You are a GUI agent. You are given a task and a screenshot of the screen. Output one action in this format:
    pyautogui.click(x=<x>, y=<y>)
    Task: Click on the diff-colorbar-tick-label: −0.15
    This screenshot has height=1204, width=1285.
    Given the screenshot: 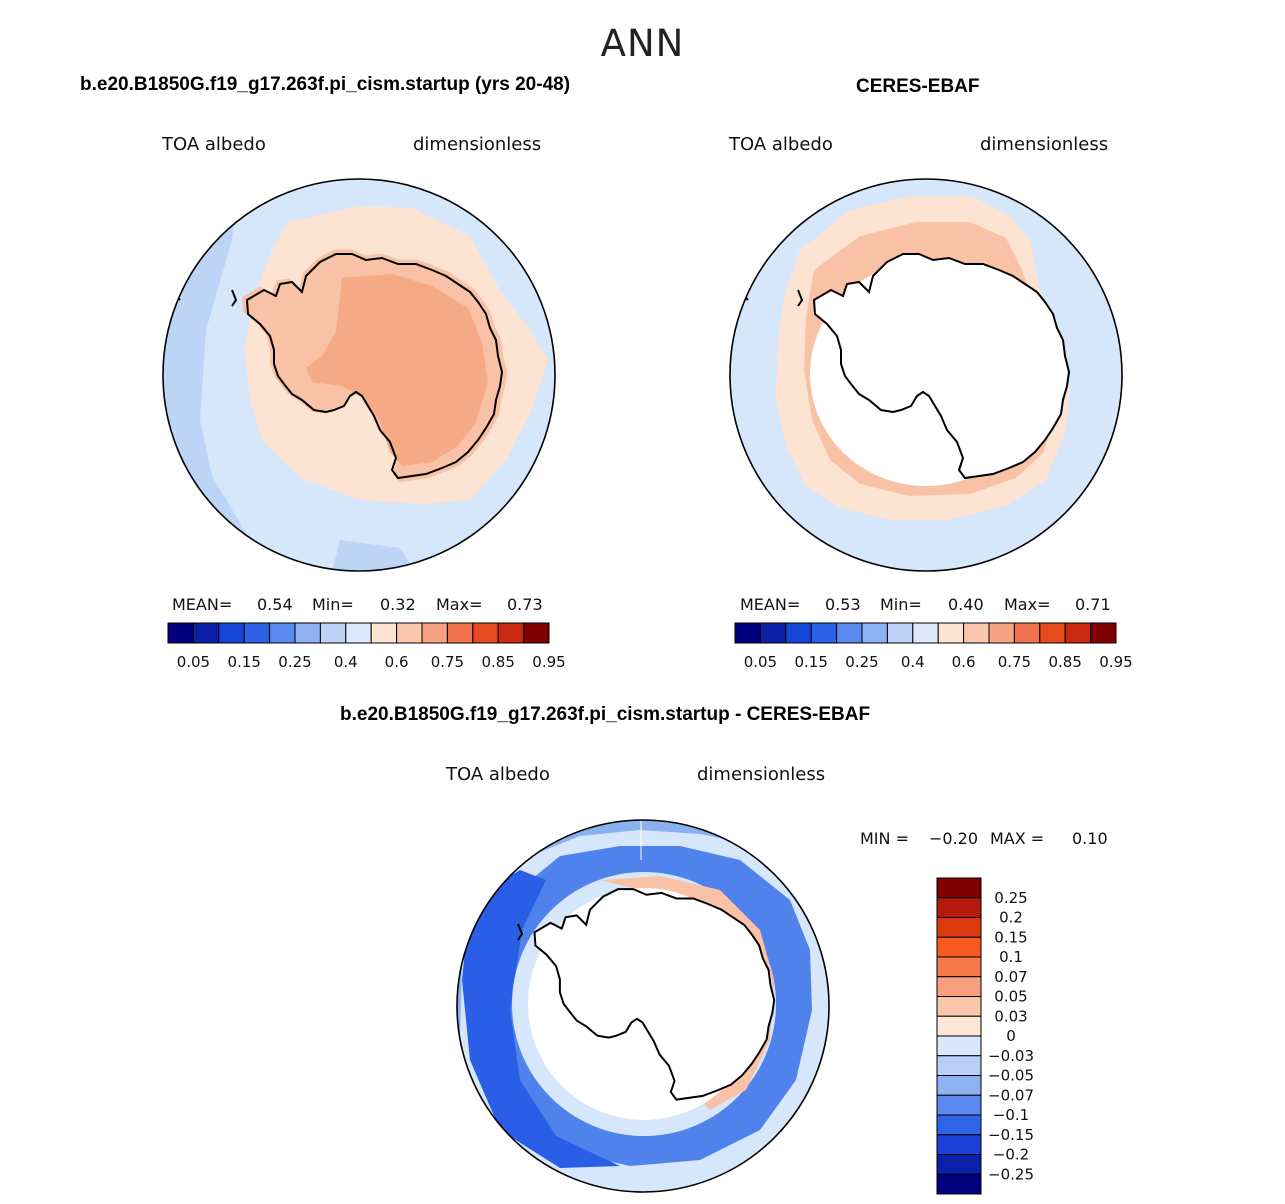 What is the action you would take?
    pyautogui.click(x=1011, y=1135)
    